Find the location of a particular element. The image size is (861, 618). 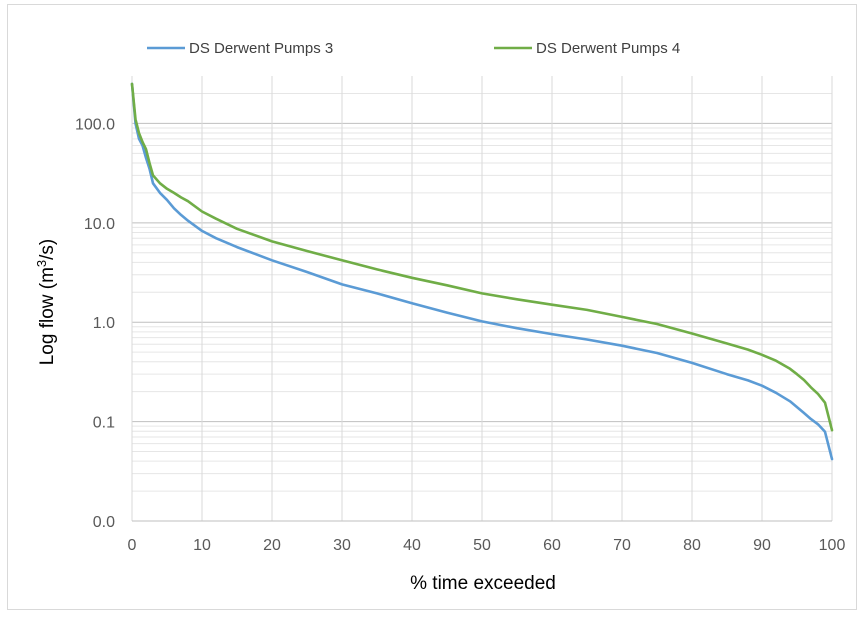

y-axis-title-tail: /s) is located at coordinates (47, 249).